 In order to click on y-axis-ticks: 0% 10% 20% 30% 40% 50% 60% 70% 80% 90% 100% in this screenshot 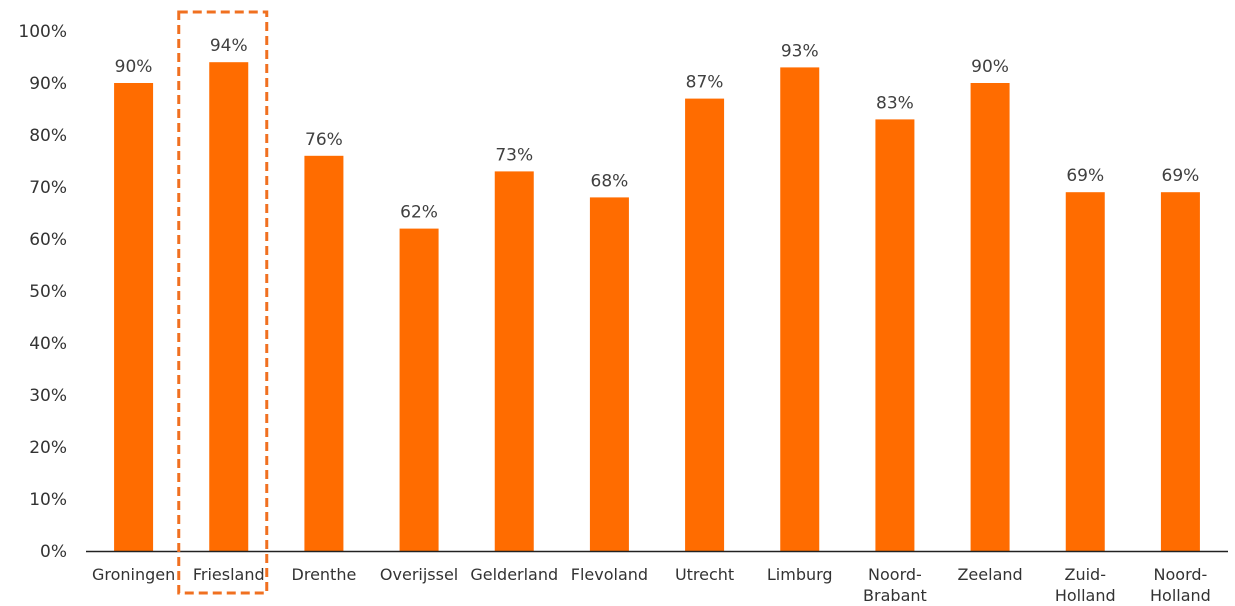, I will do `click(42, 292)`.